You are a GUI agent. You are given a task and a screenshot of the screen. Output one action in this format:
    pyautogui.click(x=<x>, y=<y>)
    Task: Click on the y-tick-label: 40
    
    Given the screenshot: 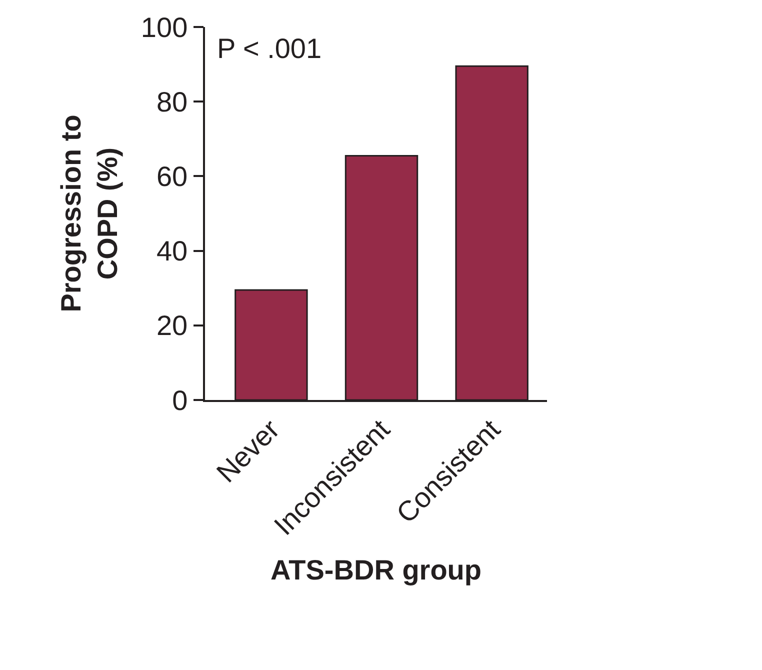 What is the action you would take?
    pyautogui.click(x=172, y=251)
    